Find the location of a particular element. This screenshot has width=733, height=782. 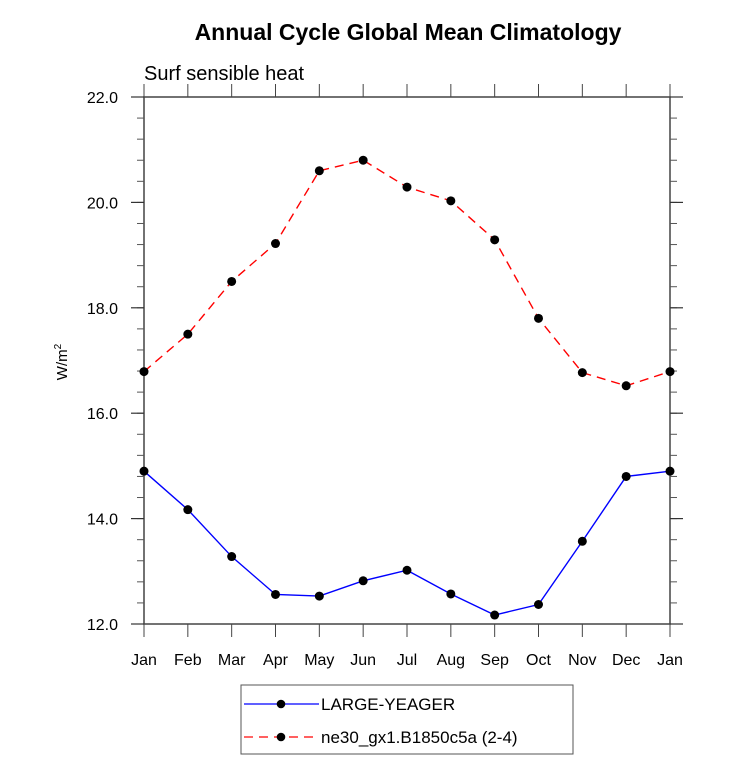

x-tick-label: Oct is located at coordinates (538, 660).